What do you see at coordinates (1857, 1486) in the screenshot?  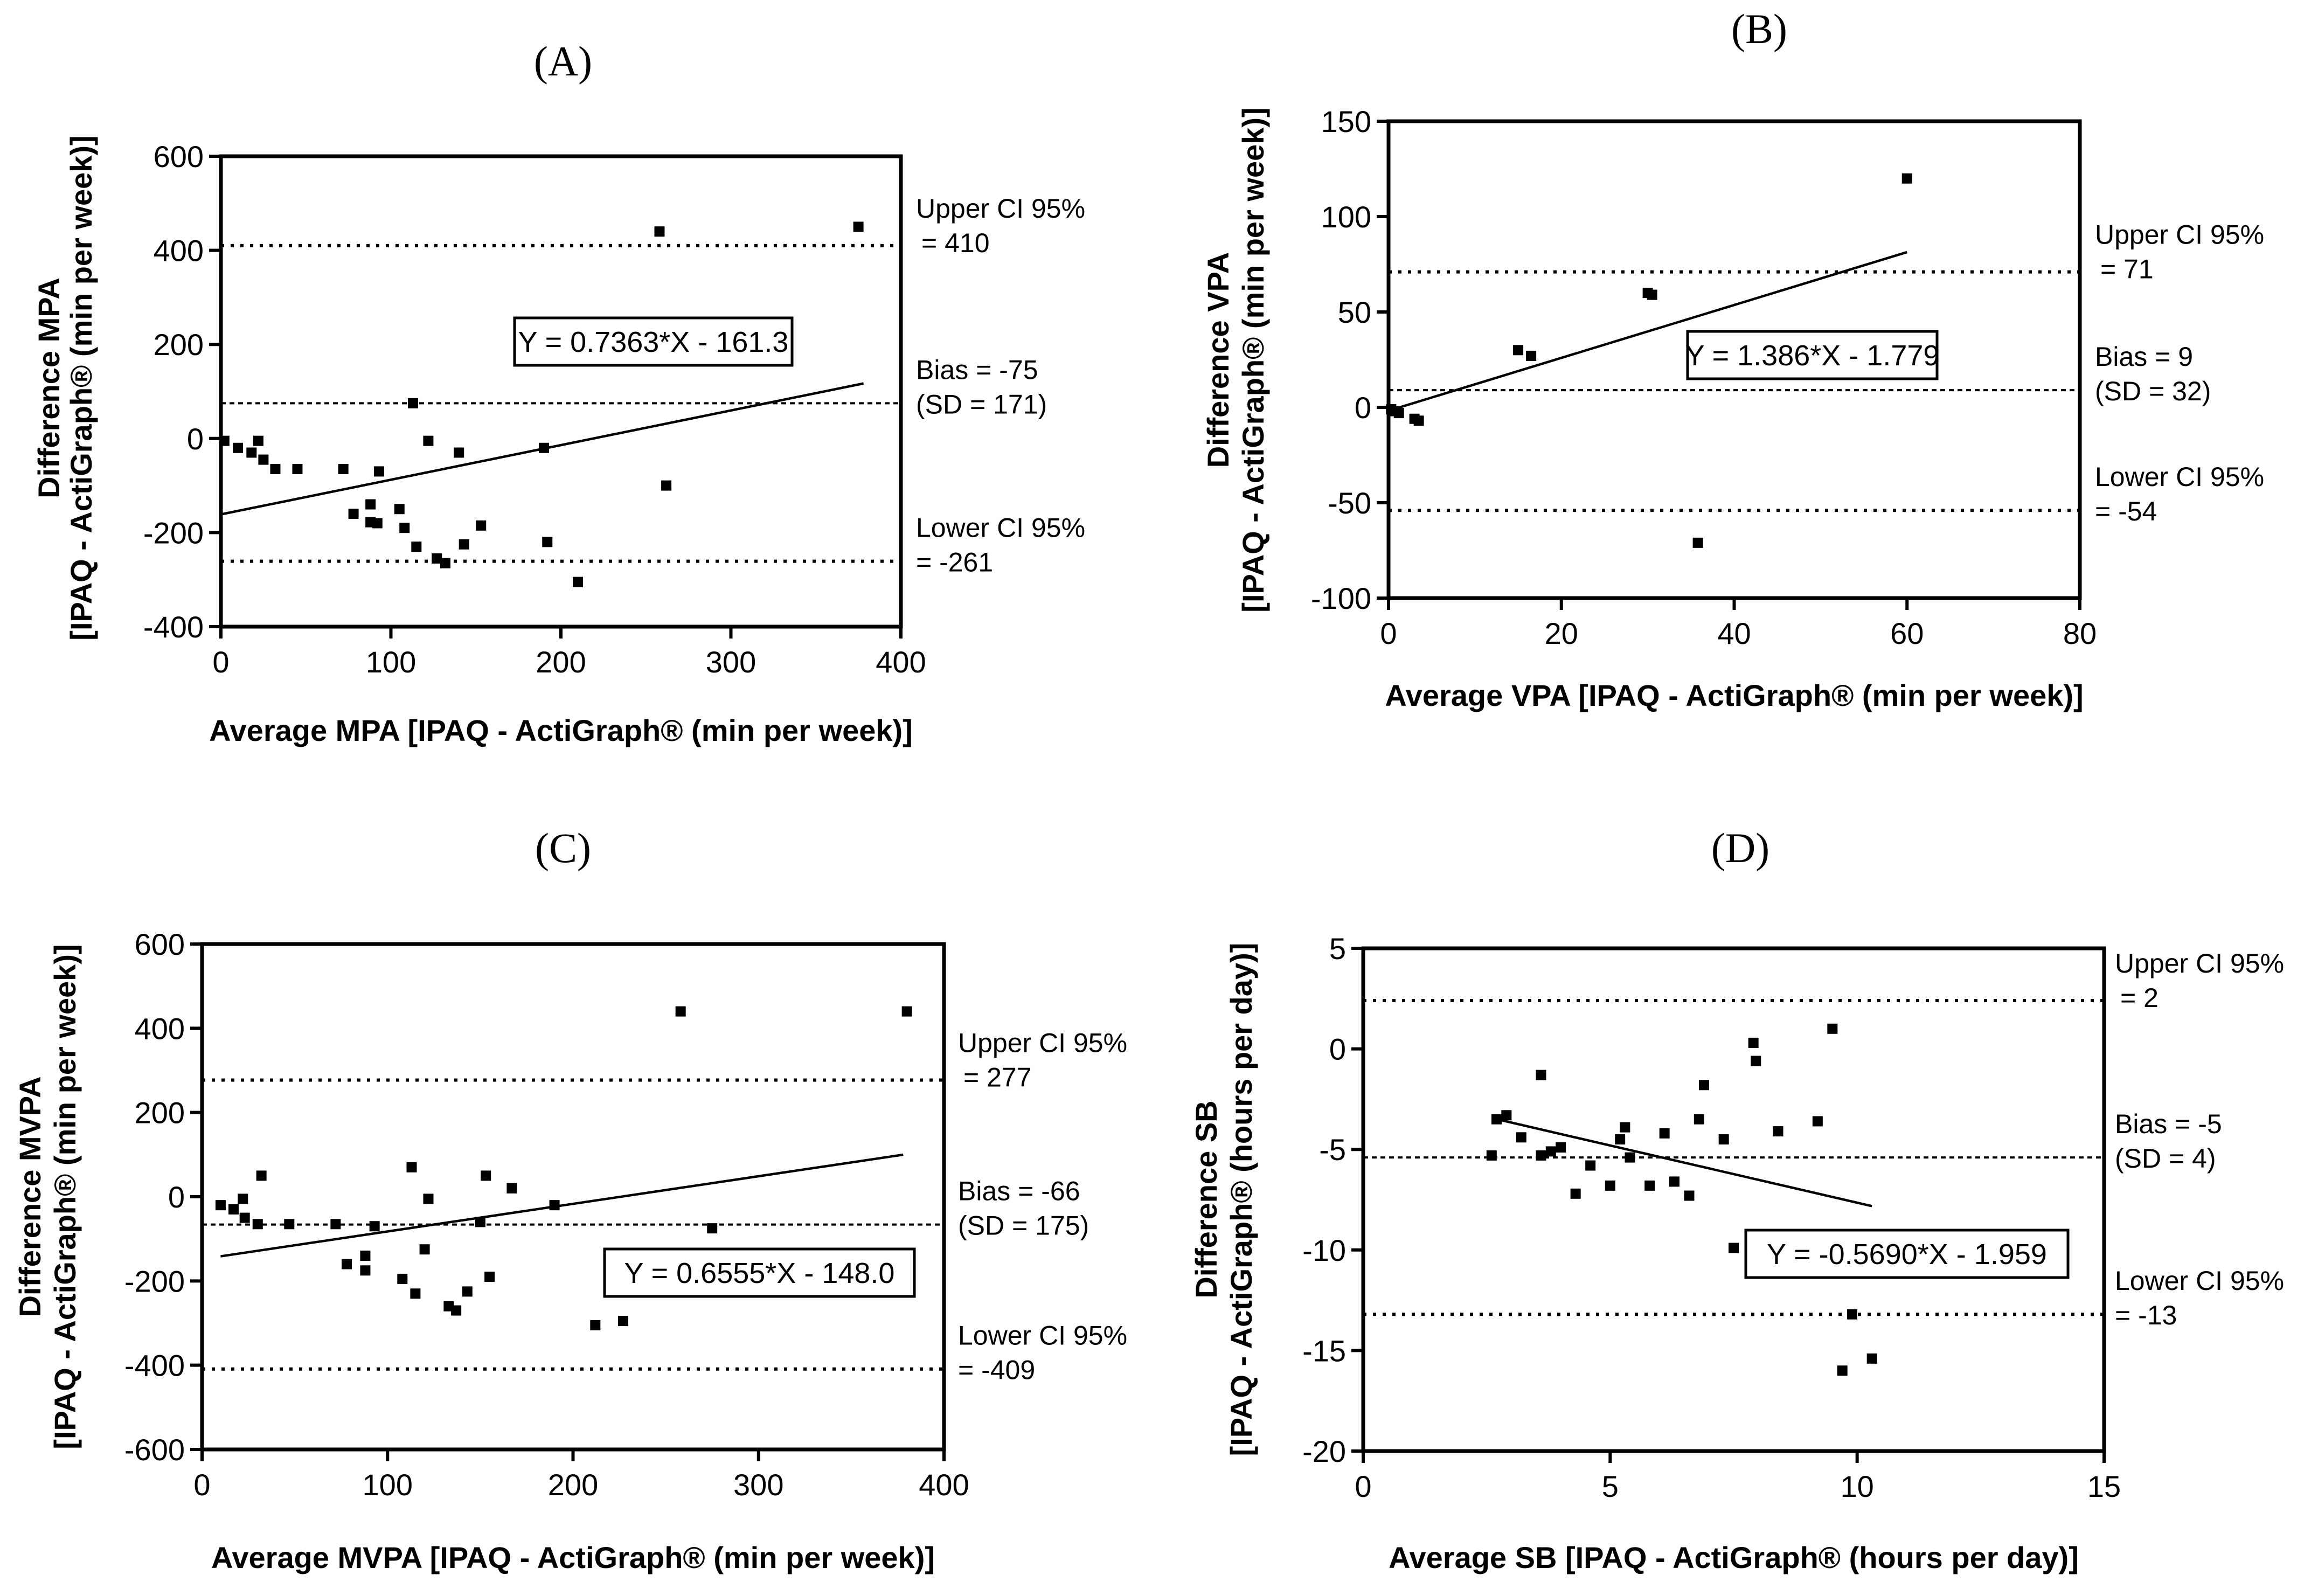 I see `x-tick-label: 10` at bounding box center [1857, 1486].